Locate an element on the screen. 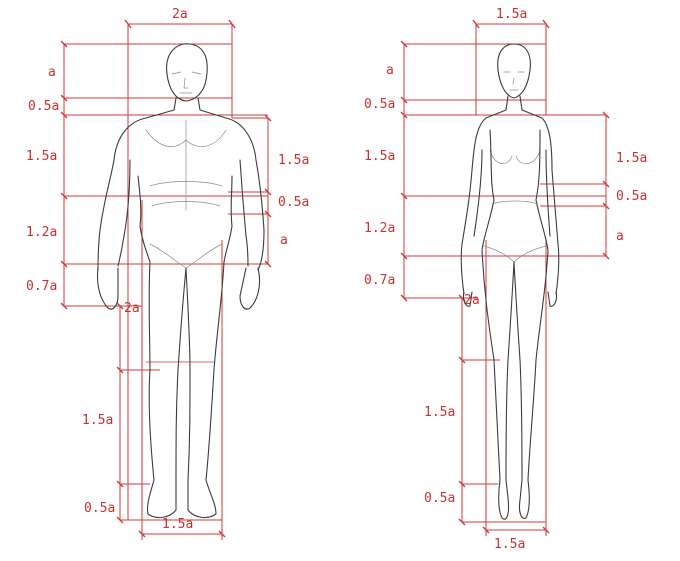  male-right-torso-label: 1.5a is located at coordinates (293, 160).